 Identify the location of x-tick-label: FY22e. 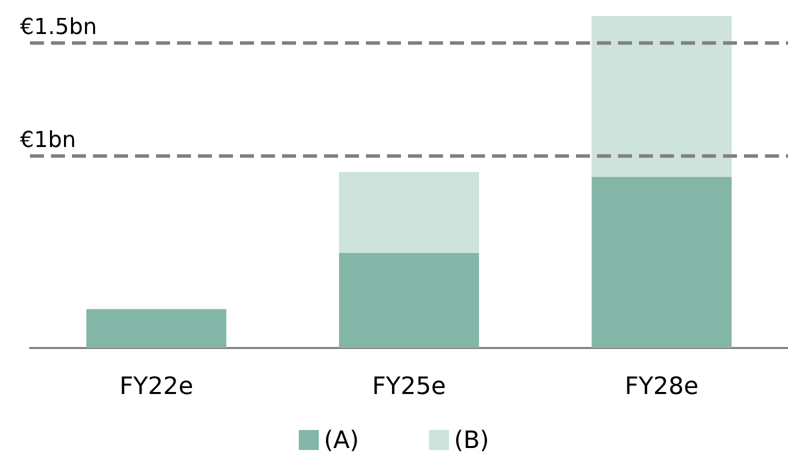
(156, 386).